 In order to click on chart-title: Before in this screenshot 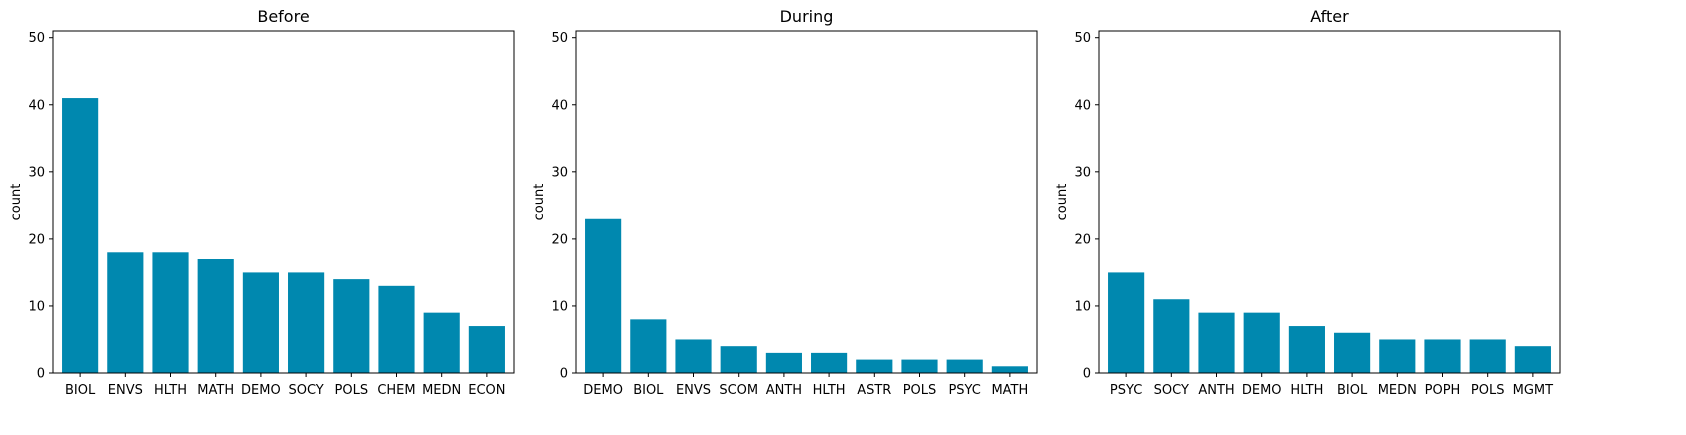, I will do `click(283, 16)`.